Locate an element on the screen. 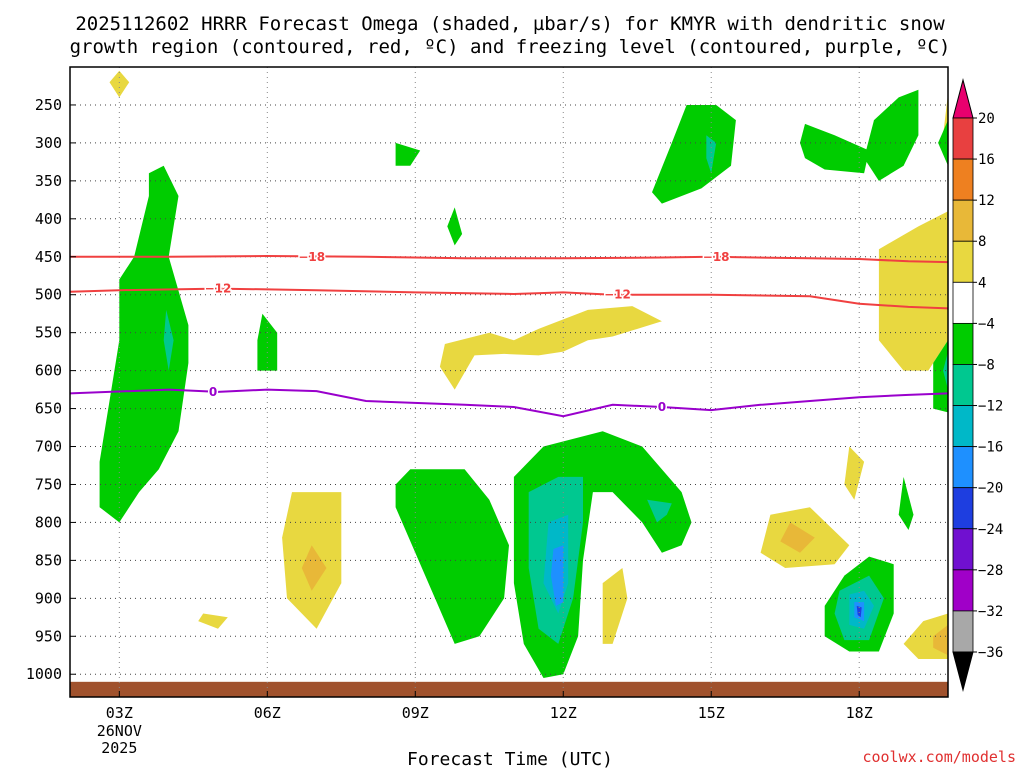  colorbar-bottom-extend is located at coordinates (963, 671).